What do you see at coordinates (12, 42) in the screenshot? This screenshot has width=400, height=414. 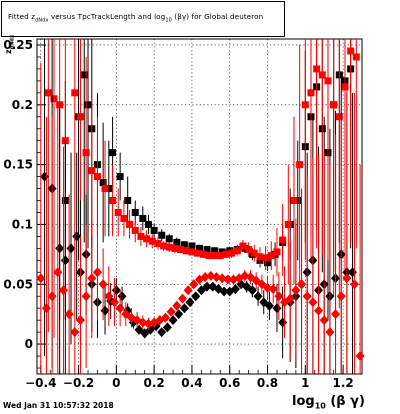 I see `y-axis-title-sub: dNdx` at bounding box center [12, 42].